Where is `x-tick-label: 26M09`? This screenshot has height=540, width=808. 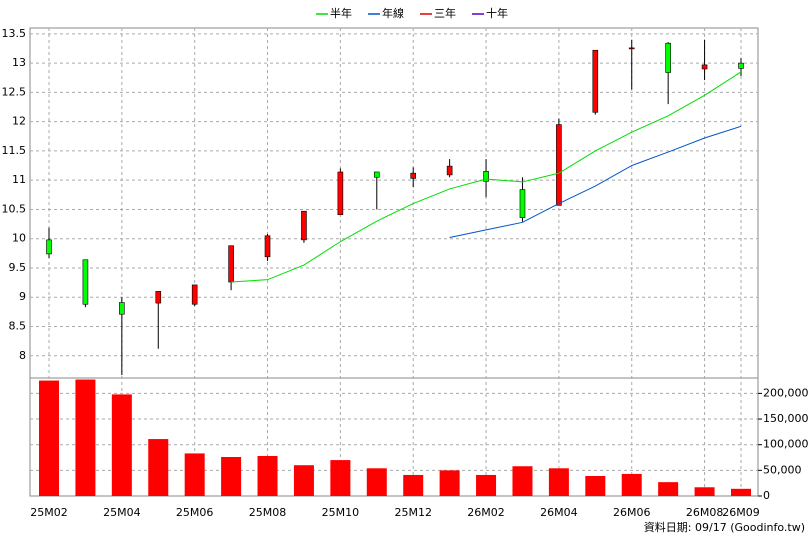 x-tick-label: 26M09 is located at coordinates (741, 512).